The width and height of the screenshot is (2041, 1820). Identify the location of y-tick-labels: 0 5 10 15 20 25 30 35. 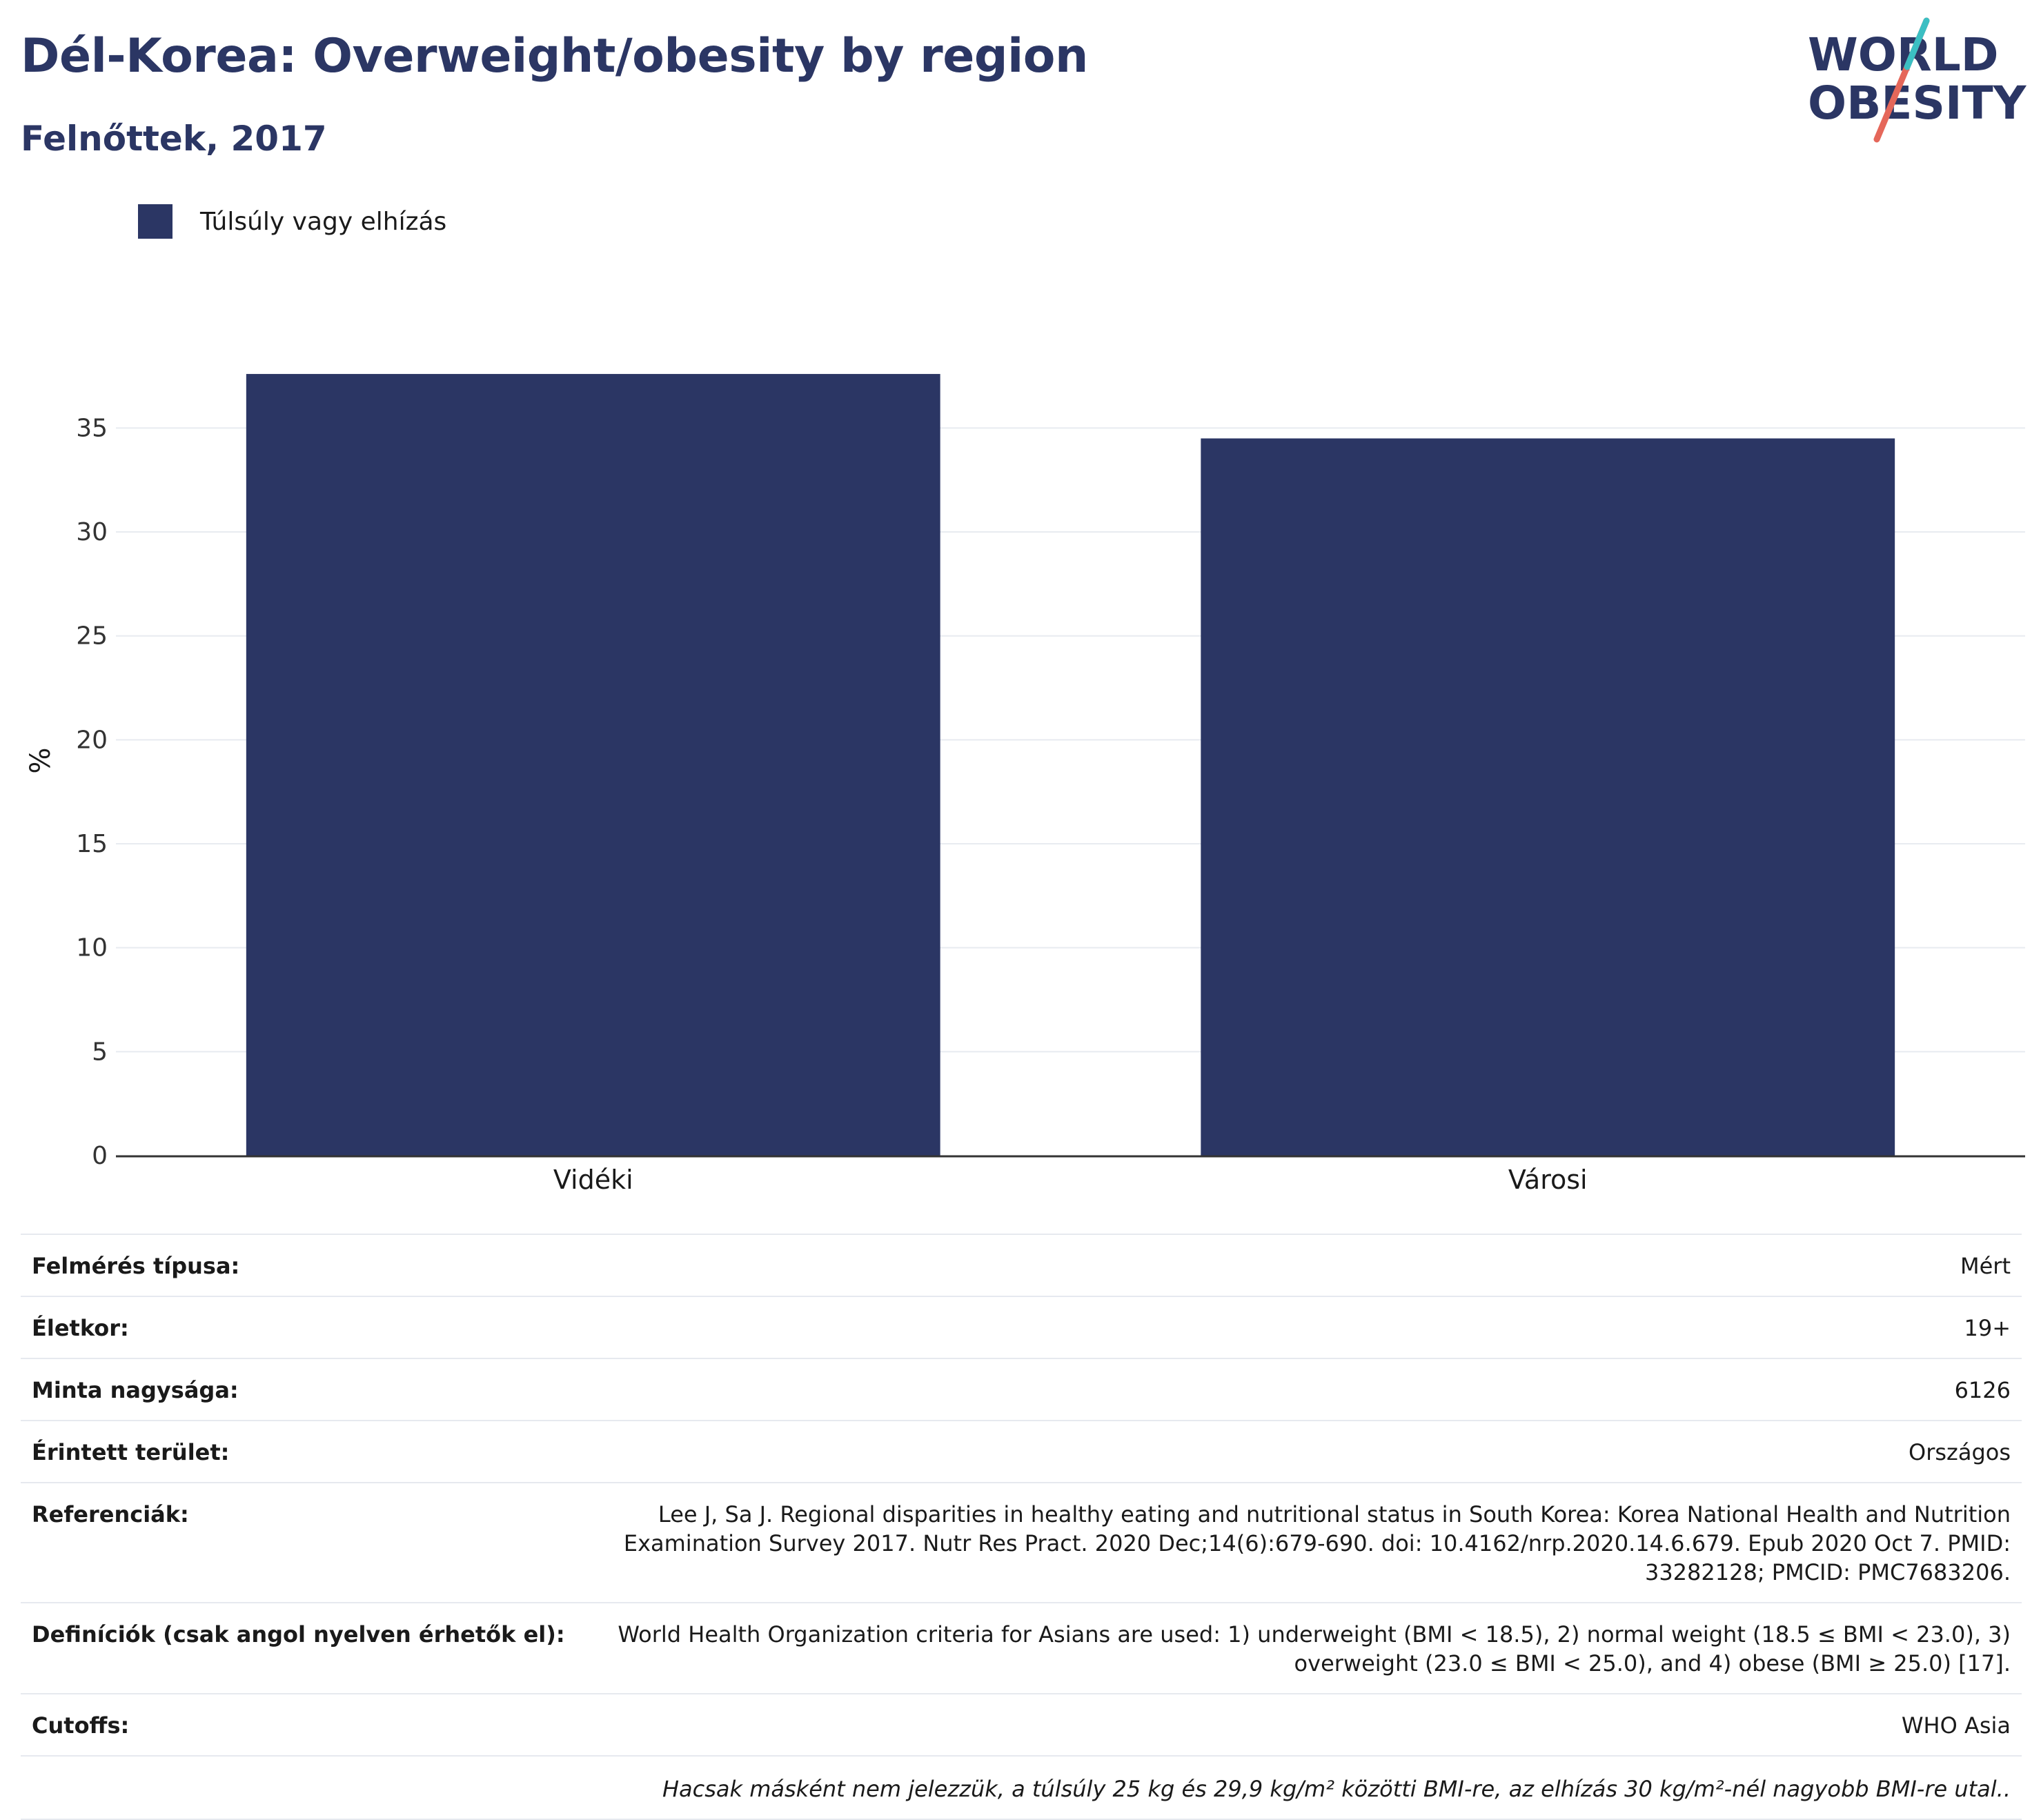
(92, 792).